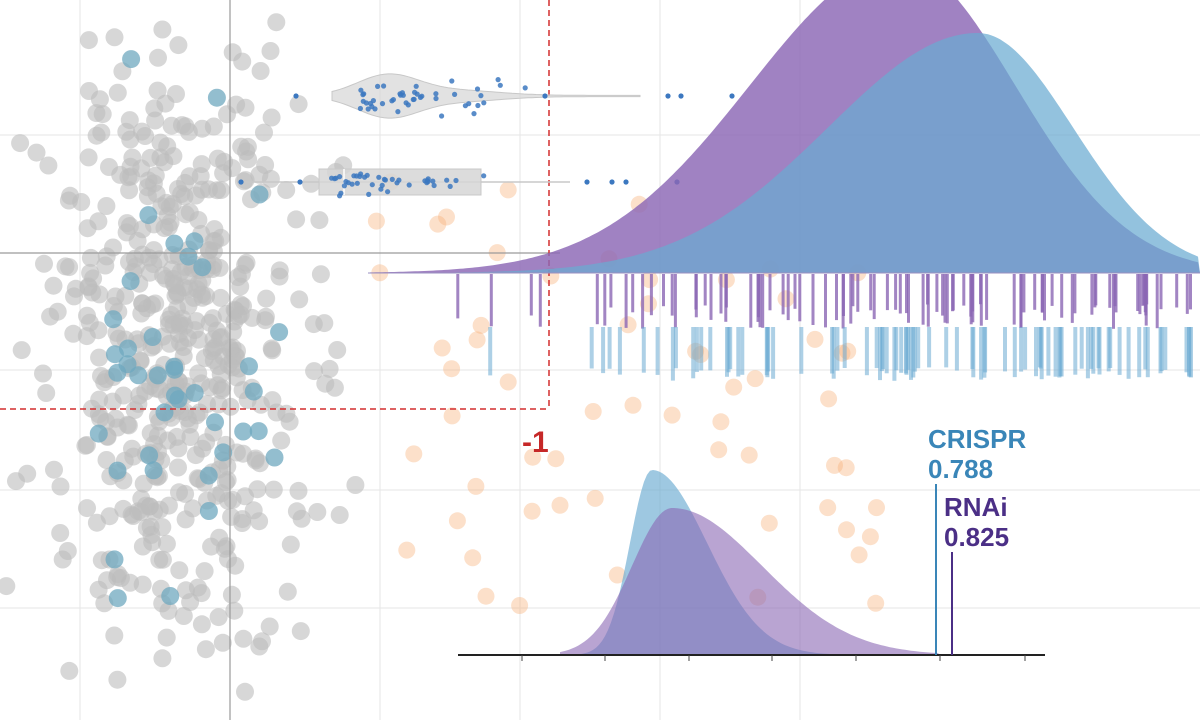  Describe the element at coordinates (750, 581) in the screenshot. I see `density-rnai-small` at that location.